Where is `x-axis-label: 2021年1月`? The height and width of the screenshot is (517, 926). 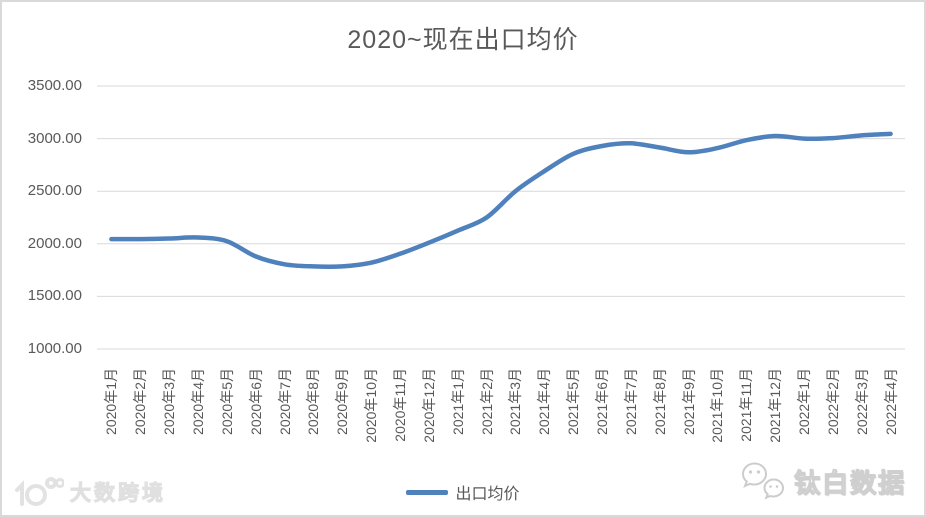 x-axis-label: 2021年1月 is located at coordinates (457, 401).